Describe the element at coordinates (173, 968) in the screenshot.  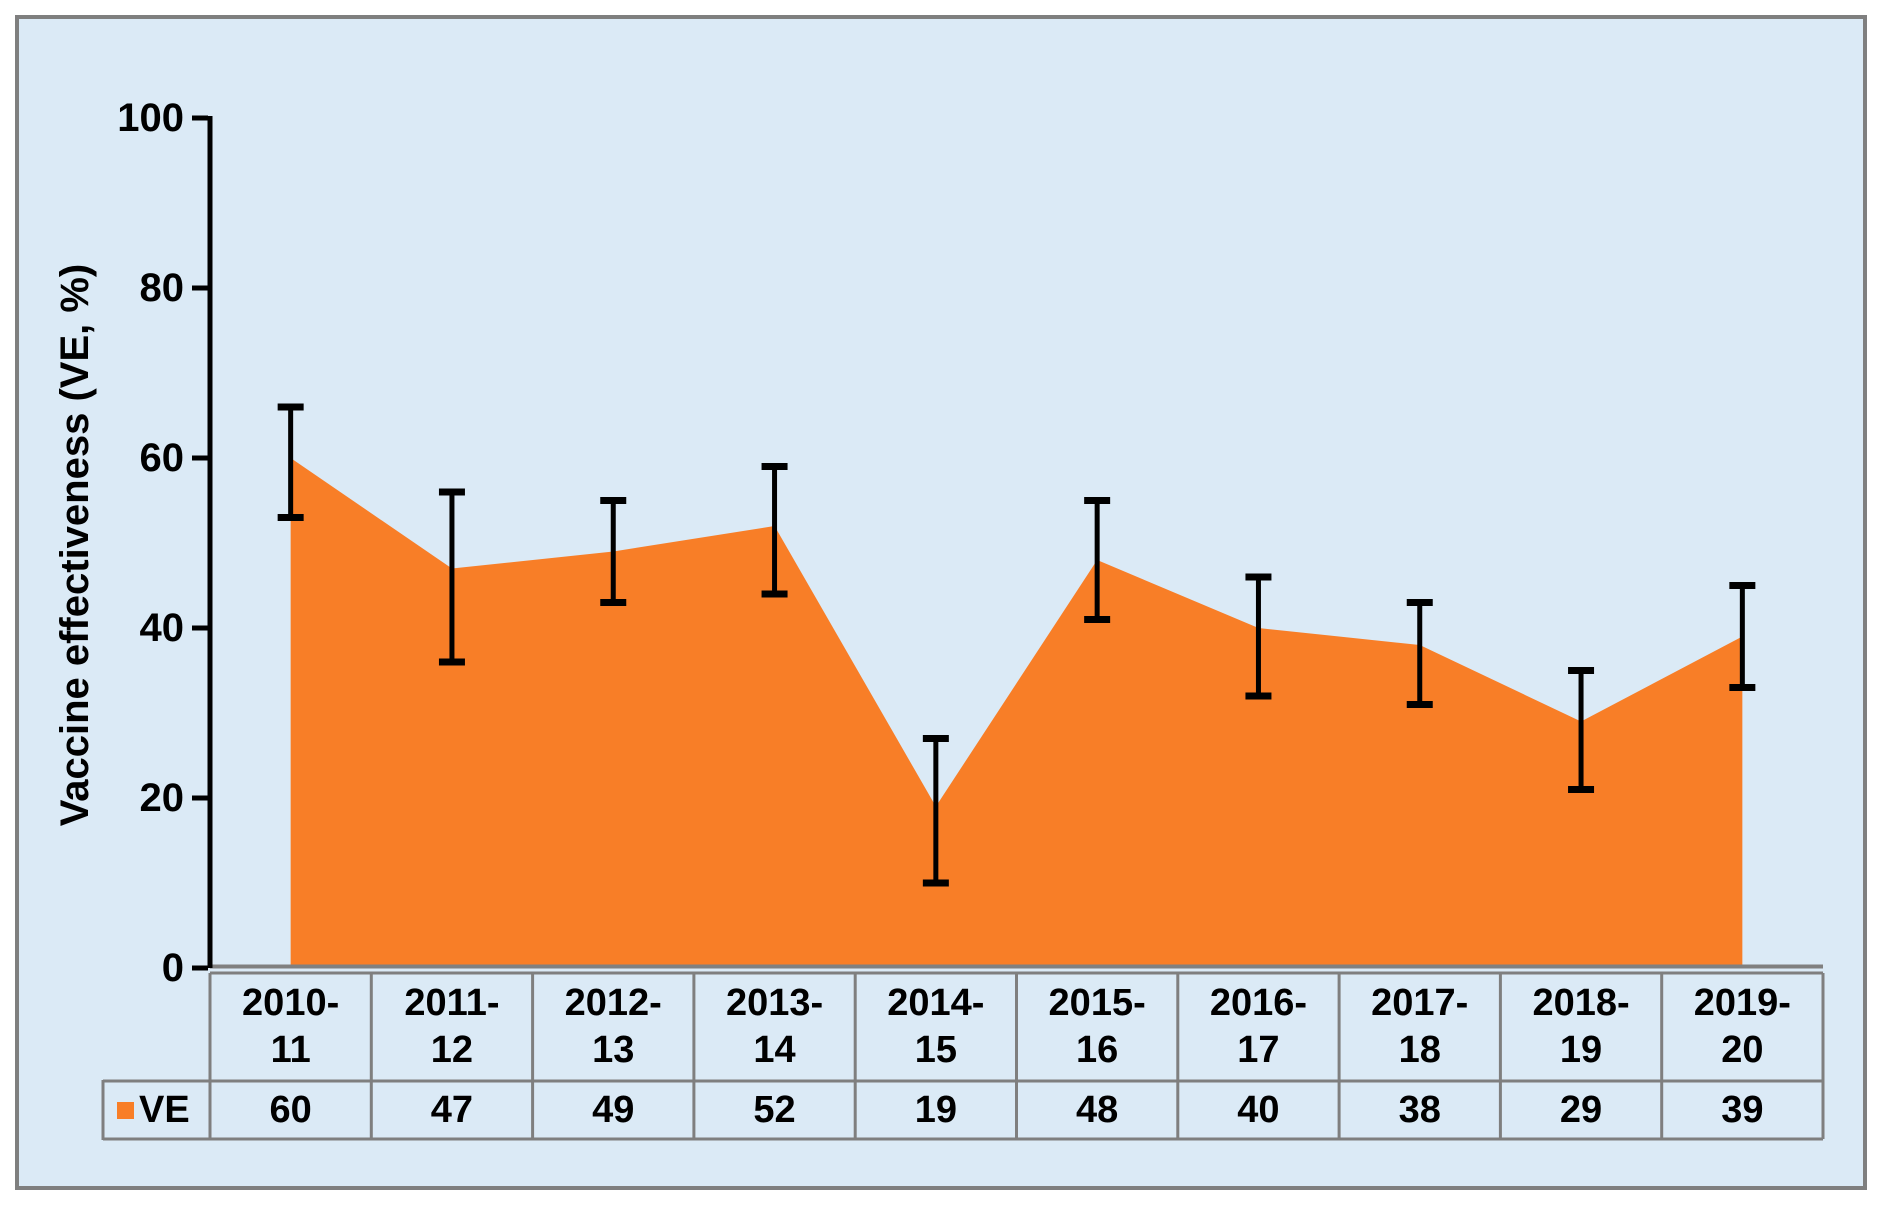
I see `y-tick-label: 0` at that location.